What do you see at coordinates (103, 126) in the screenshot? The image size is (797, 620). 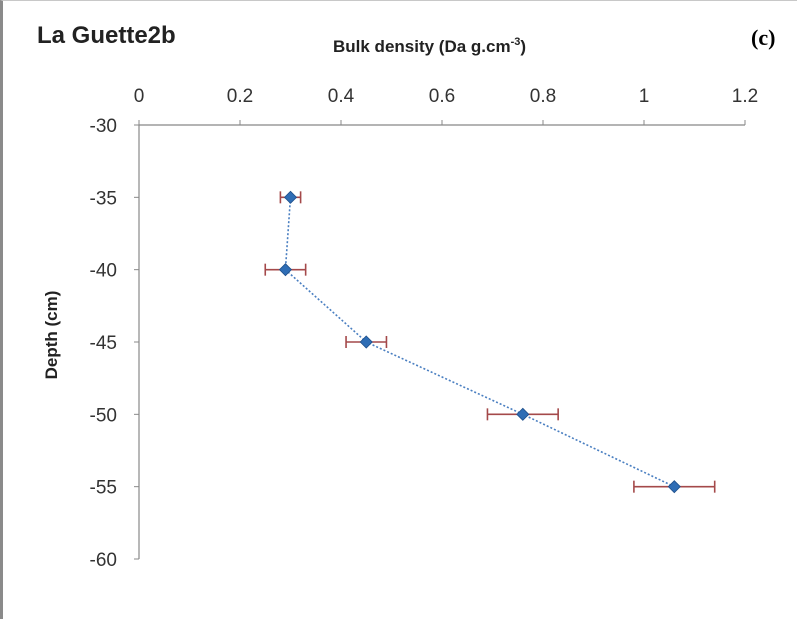 I see `y-tick-label: -30` at bounding box center [103, 126].